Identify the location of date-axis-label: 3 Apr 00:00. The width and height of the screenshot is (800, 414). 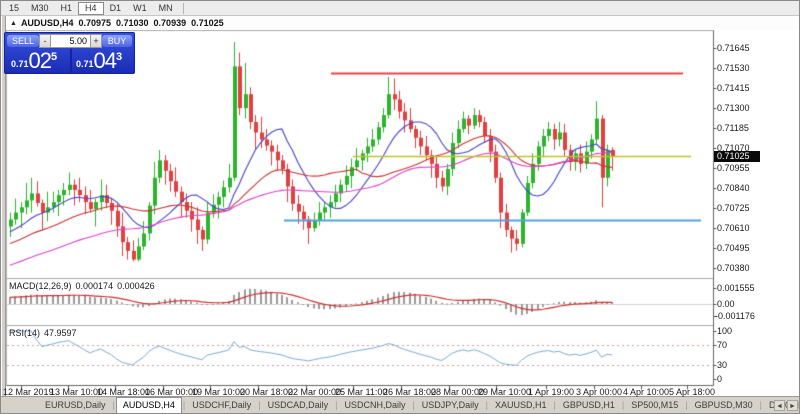
(599, 392).